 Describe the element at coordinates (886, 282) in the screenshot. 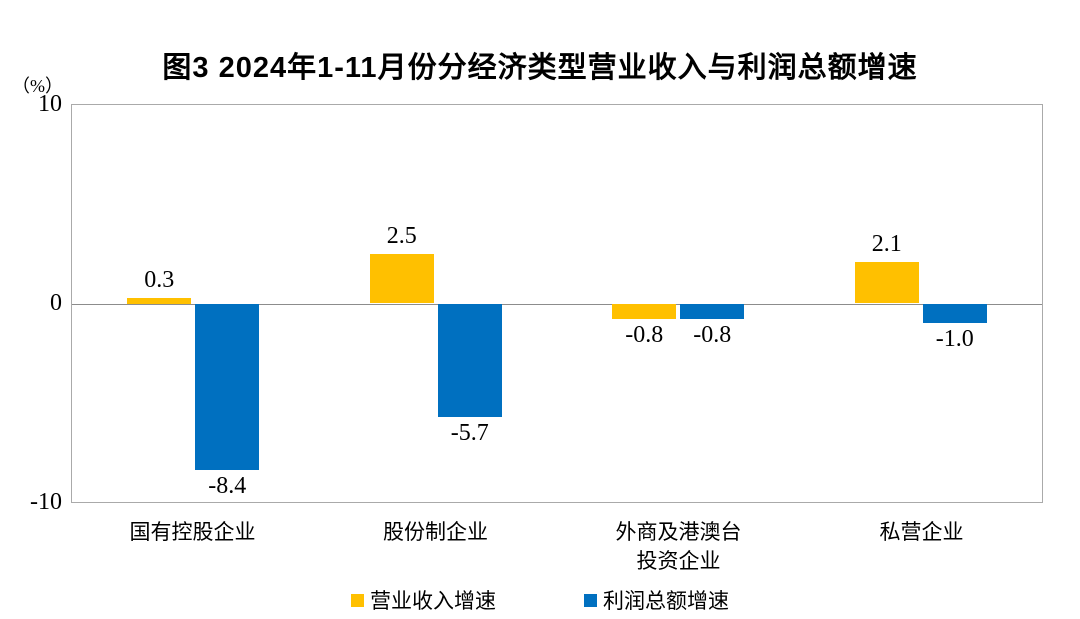

I see `bar-series0-group3` at that location.